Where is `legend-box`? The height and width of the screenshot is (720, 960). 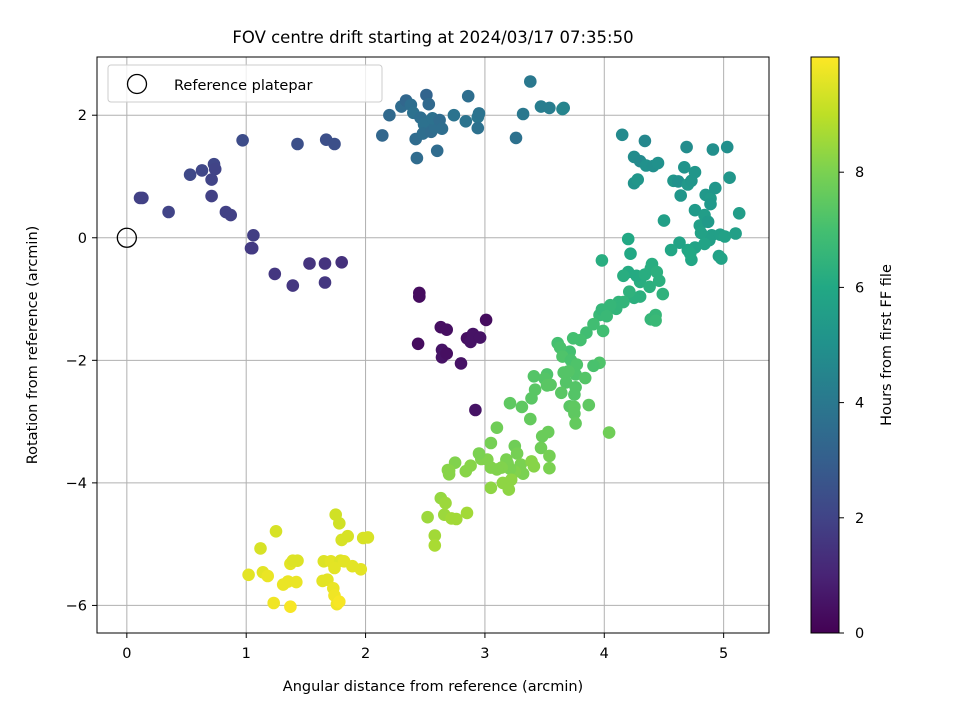 legend-box is located at coordinates (245, 83).